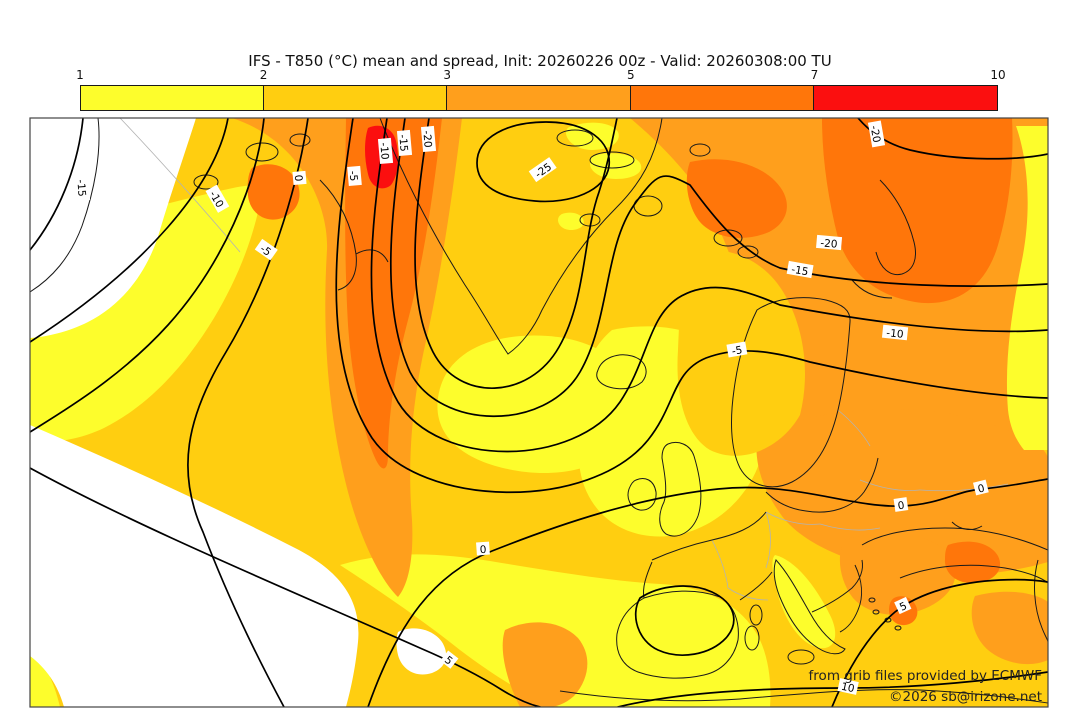  I want to click on contour-label: 10, so click(848, 687).